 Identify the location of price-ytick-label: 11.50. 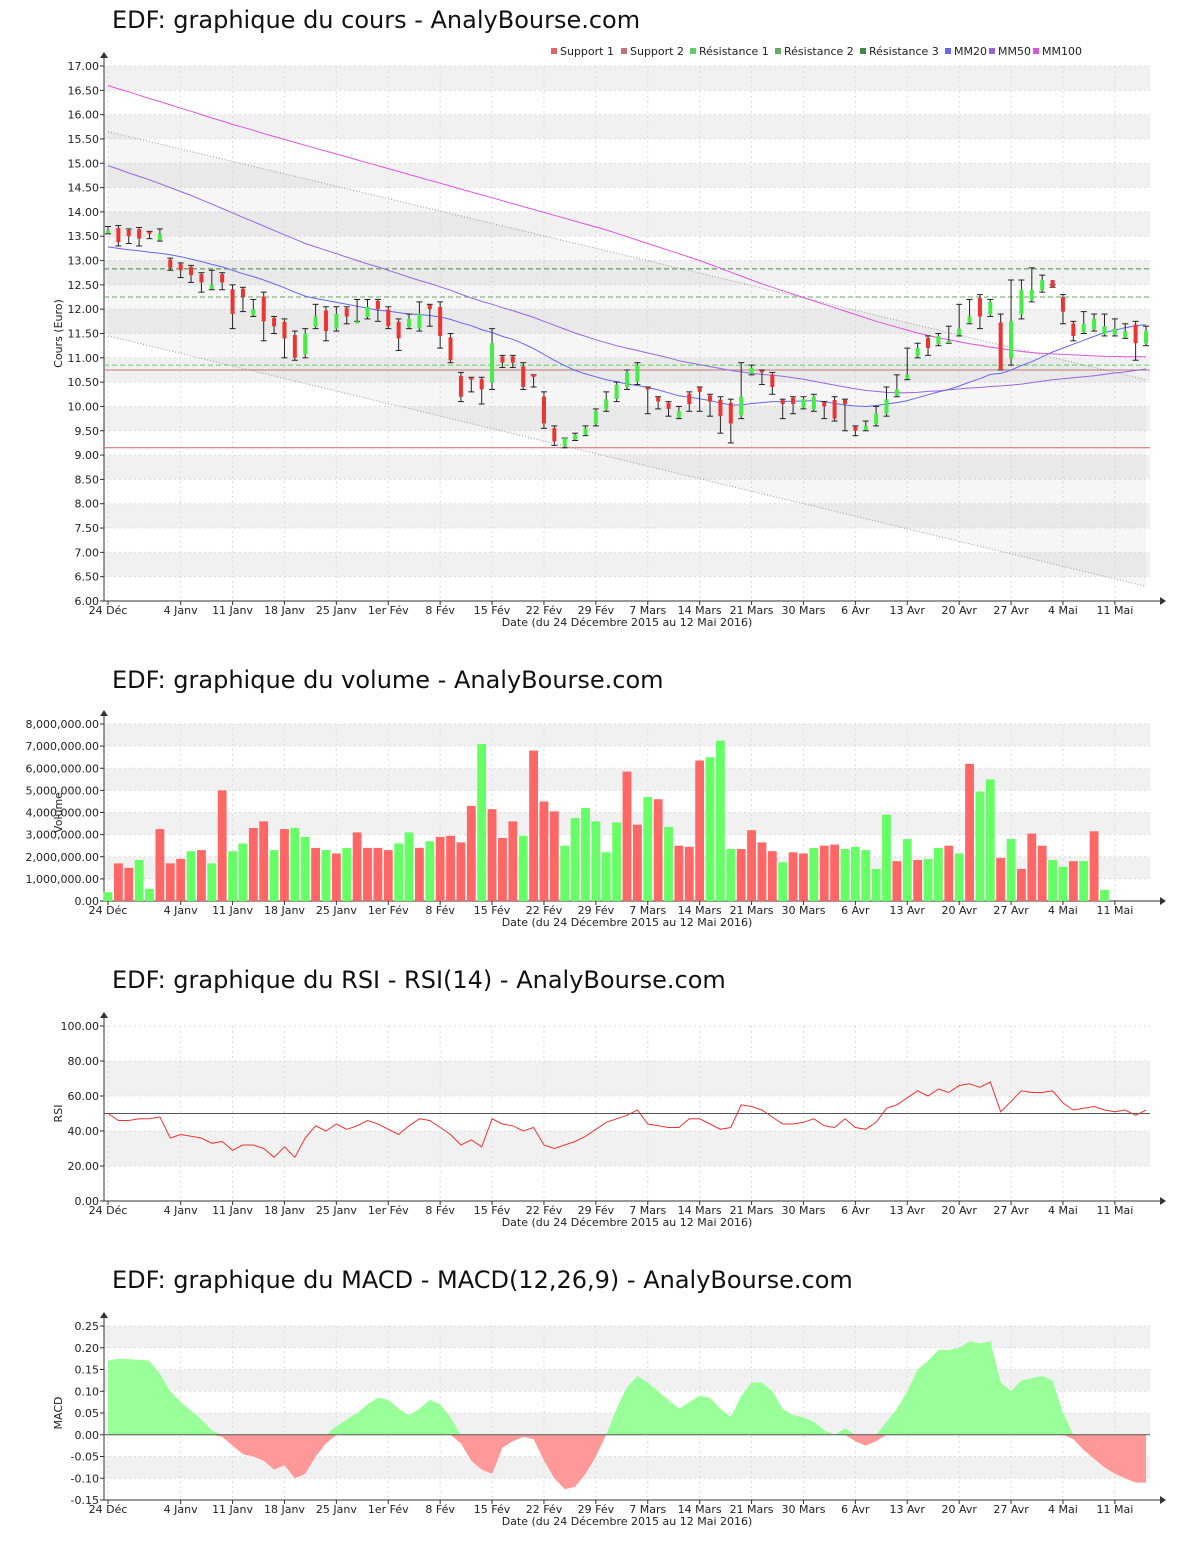
(84, 334).